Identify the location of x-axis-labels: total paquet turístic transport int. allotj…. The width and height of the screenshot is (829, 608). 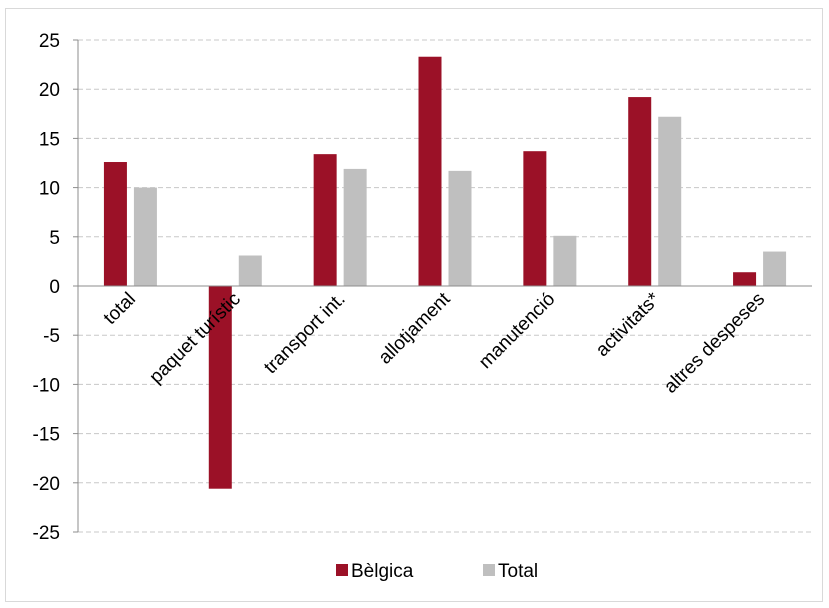
(434, 342).